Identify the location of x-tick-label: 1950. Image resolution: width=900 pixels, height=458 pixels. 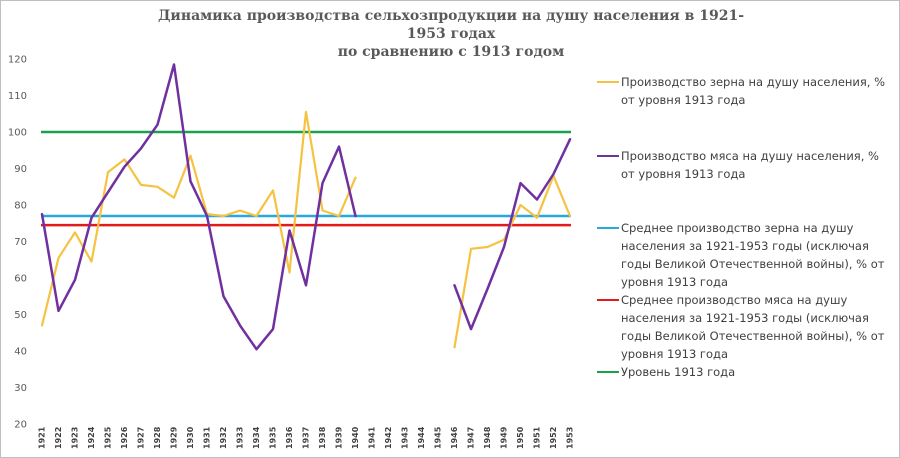
(520, 437).